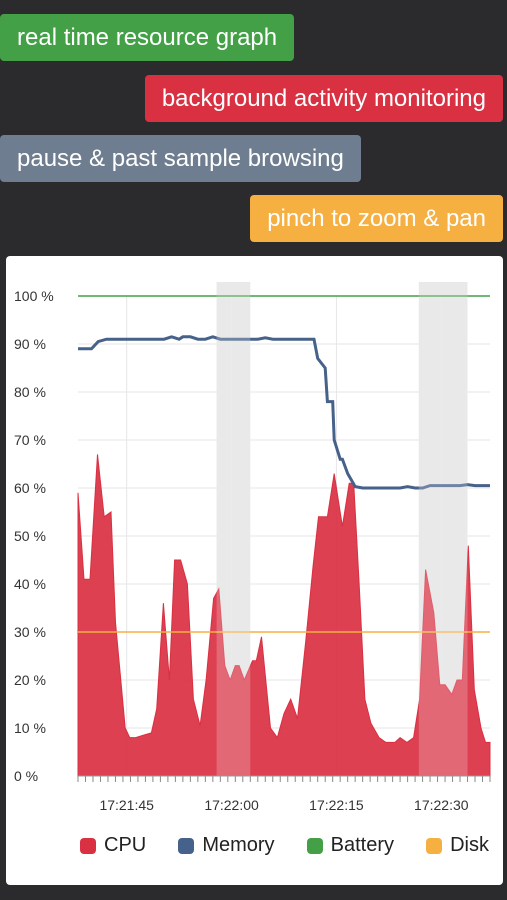  I want to click on legend-item-cpu: CPU, so click(113, 845).